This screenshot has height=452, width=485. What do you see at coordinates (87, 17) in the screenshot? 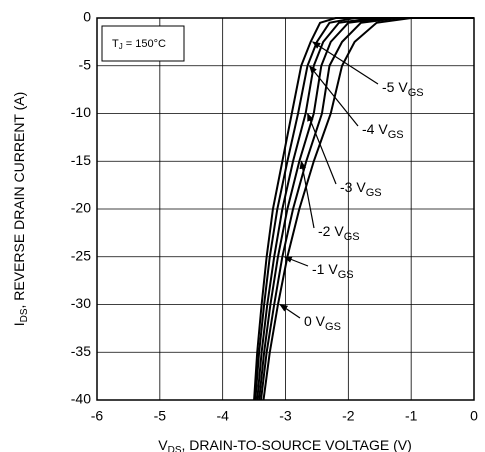
I see `y-tick-label: 0` at bounding box center [87, 17].